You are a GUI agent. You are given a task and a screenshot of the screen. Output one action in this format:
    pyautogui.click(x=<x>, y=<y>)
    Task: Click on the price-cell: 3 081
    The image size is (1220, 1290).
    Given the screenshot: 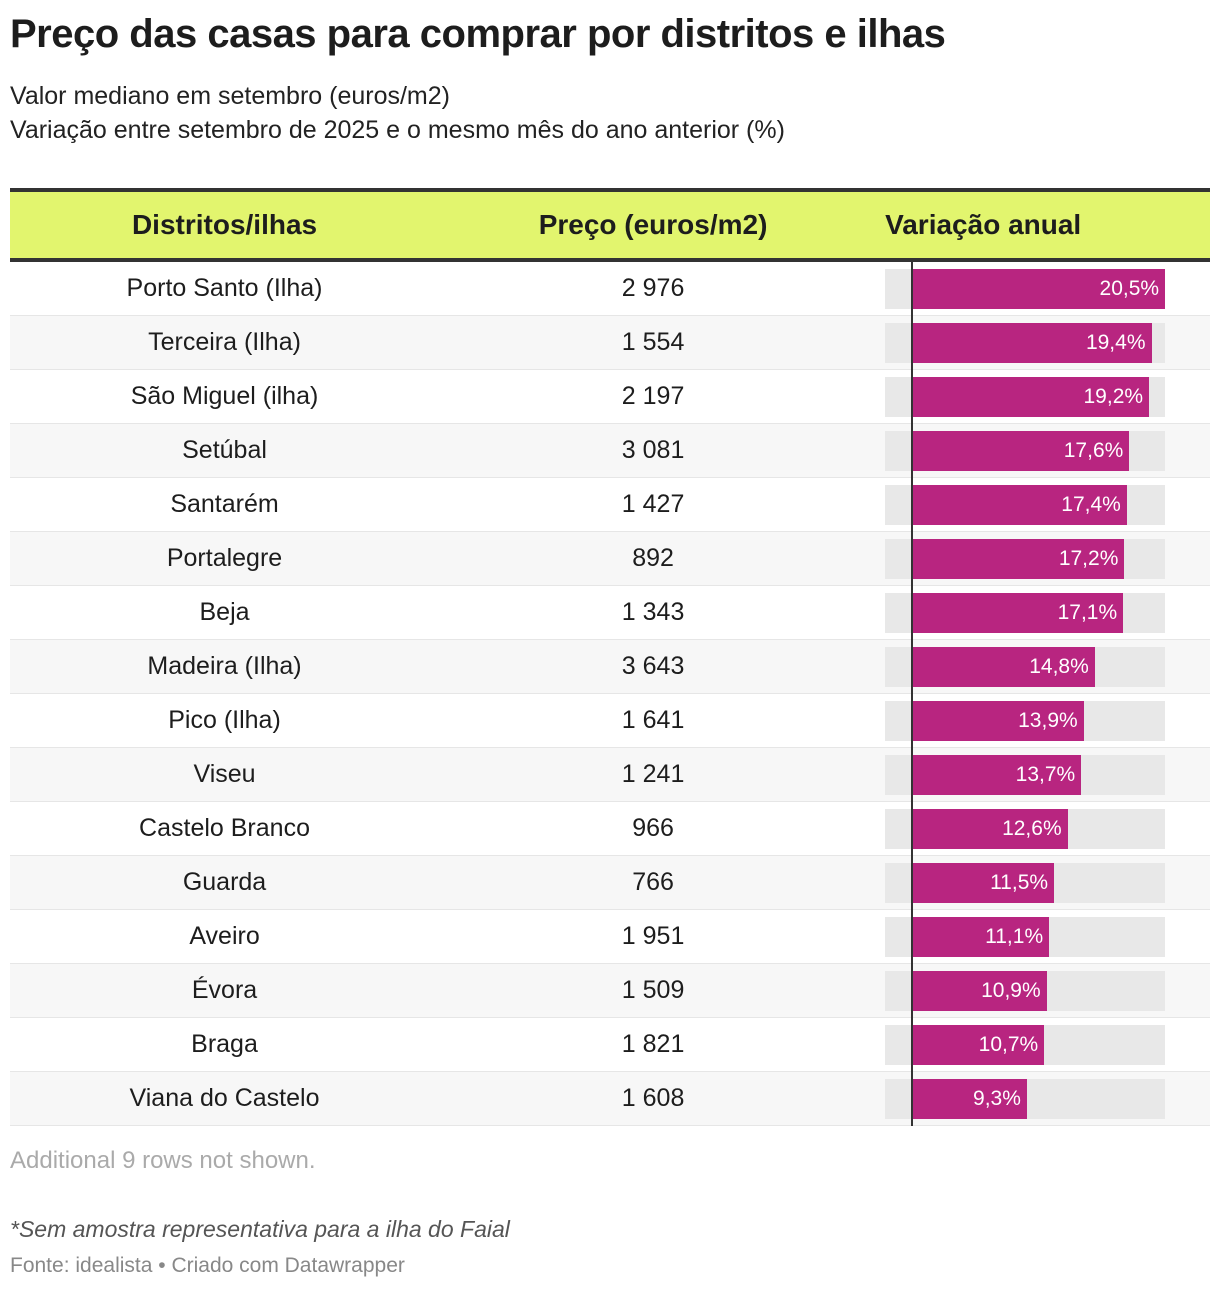 What is the action you would take?
    pyautogui.click(x=653, y=450)
    